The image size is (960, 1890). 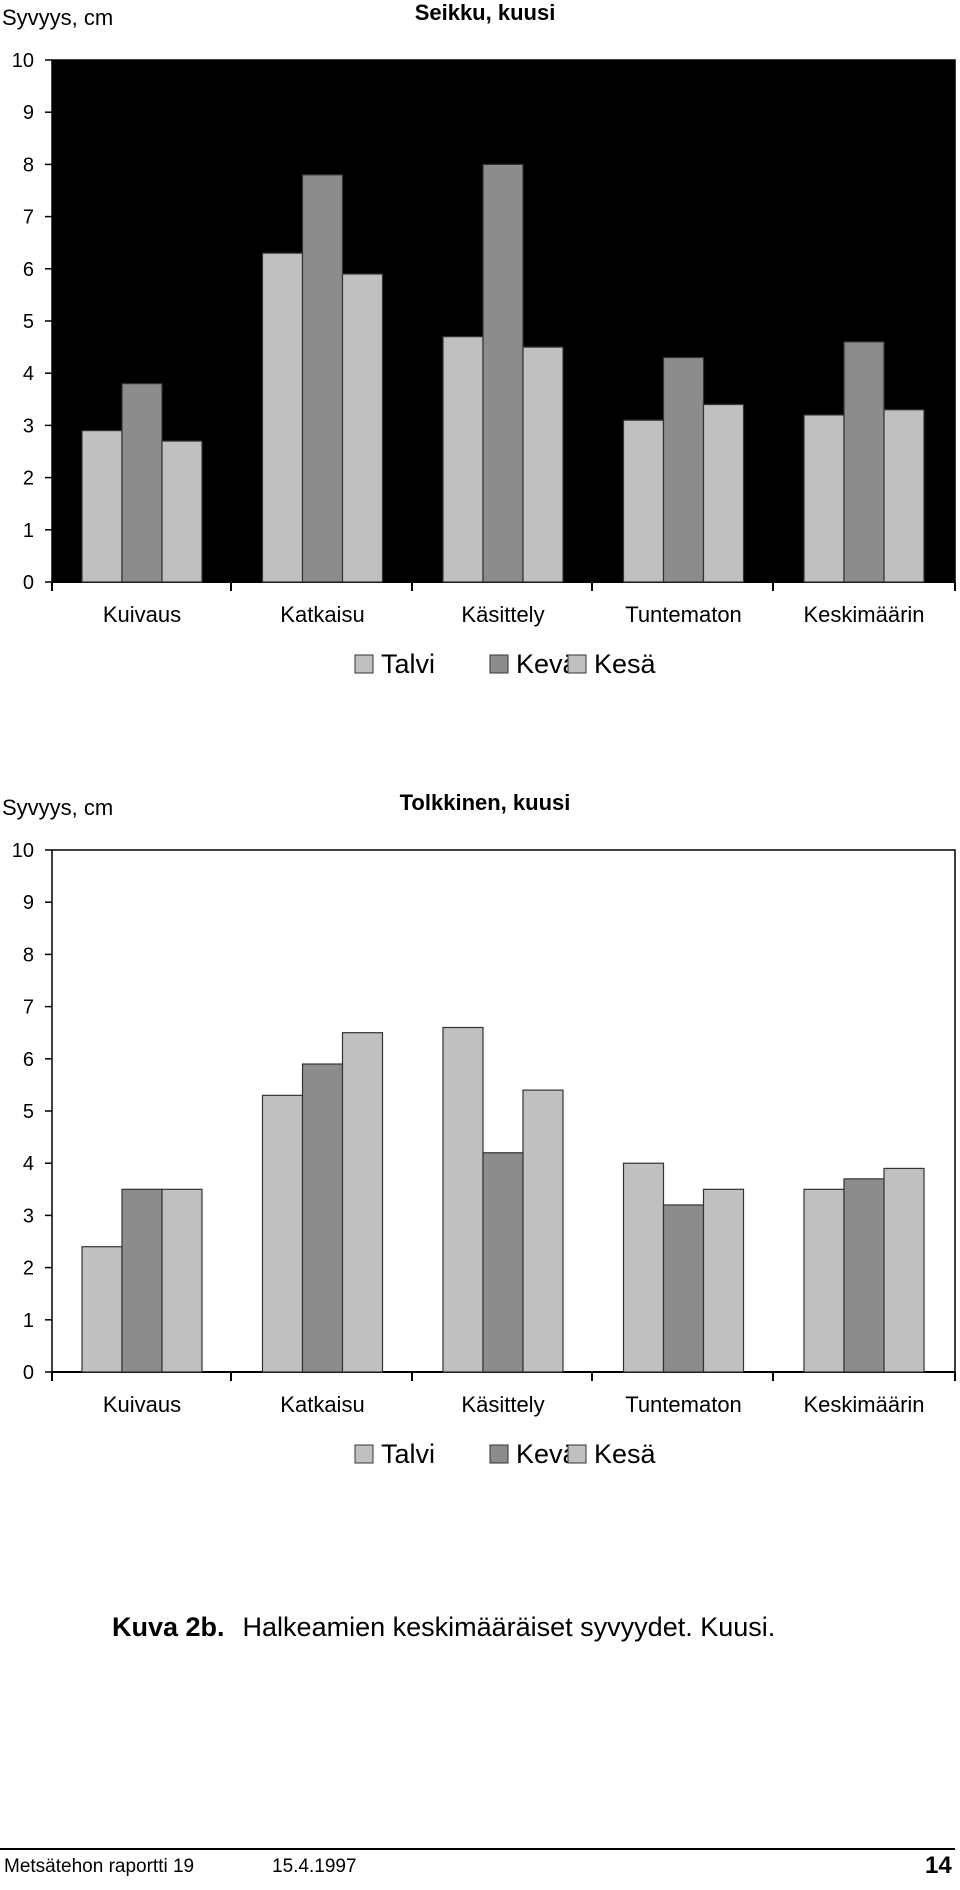 What do you see at coordinates (938, 1865) in the screenshot?
I see `page-number: 14` at bounding box center [938, 1865].